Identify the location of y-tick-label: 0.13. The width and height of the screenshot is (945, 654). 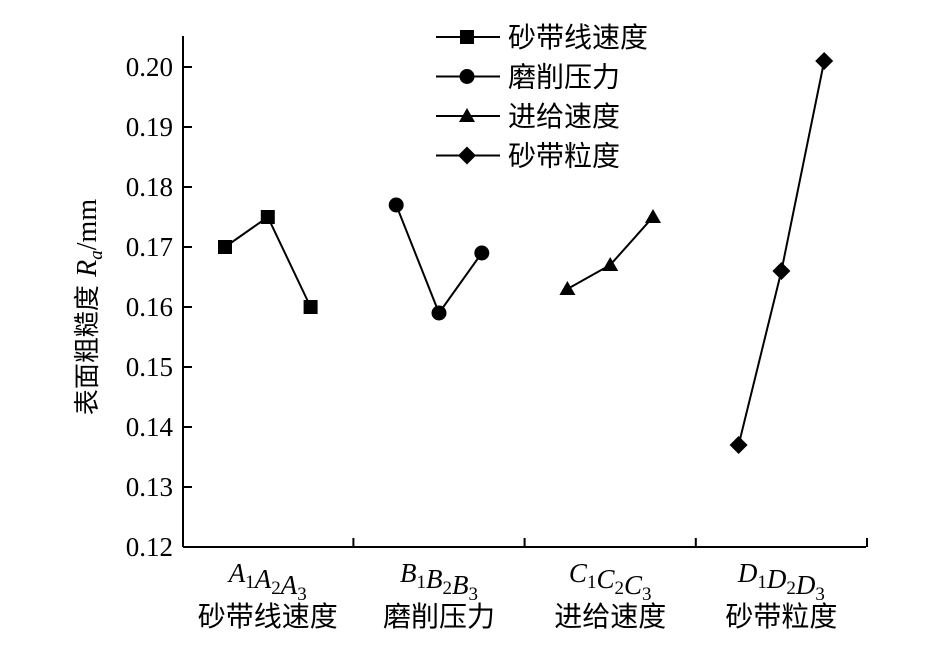
(149, 487).